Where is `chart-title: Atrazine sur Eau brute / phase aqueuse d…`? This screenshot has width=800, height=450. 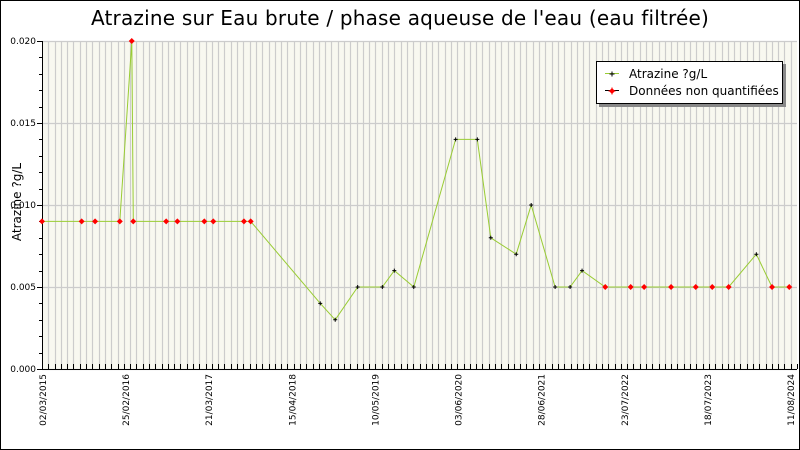
chart-title: Atrazine sur Eau brute / phase aqueuse d… is located at coordinates (400, 18).